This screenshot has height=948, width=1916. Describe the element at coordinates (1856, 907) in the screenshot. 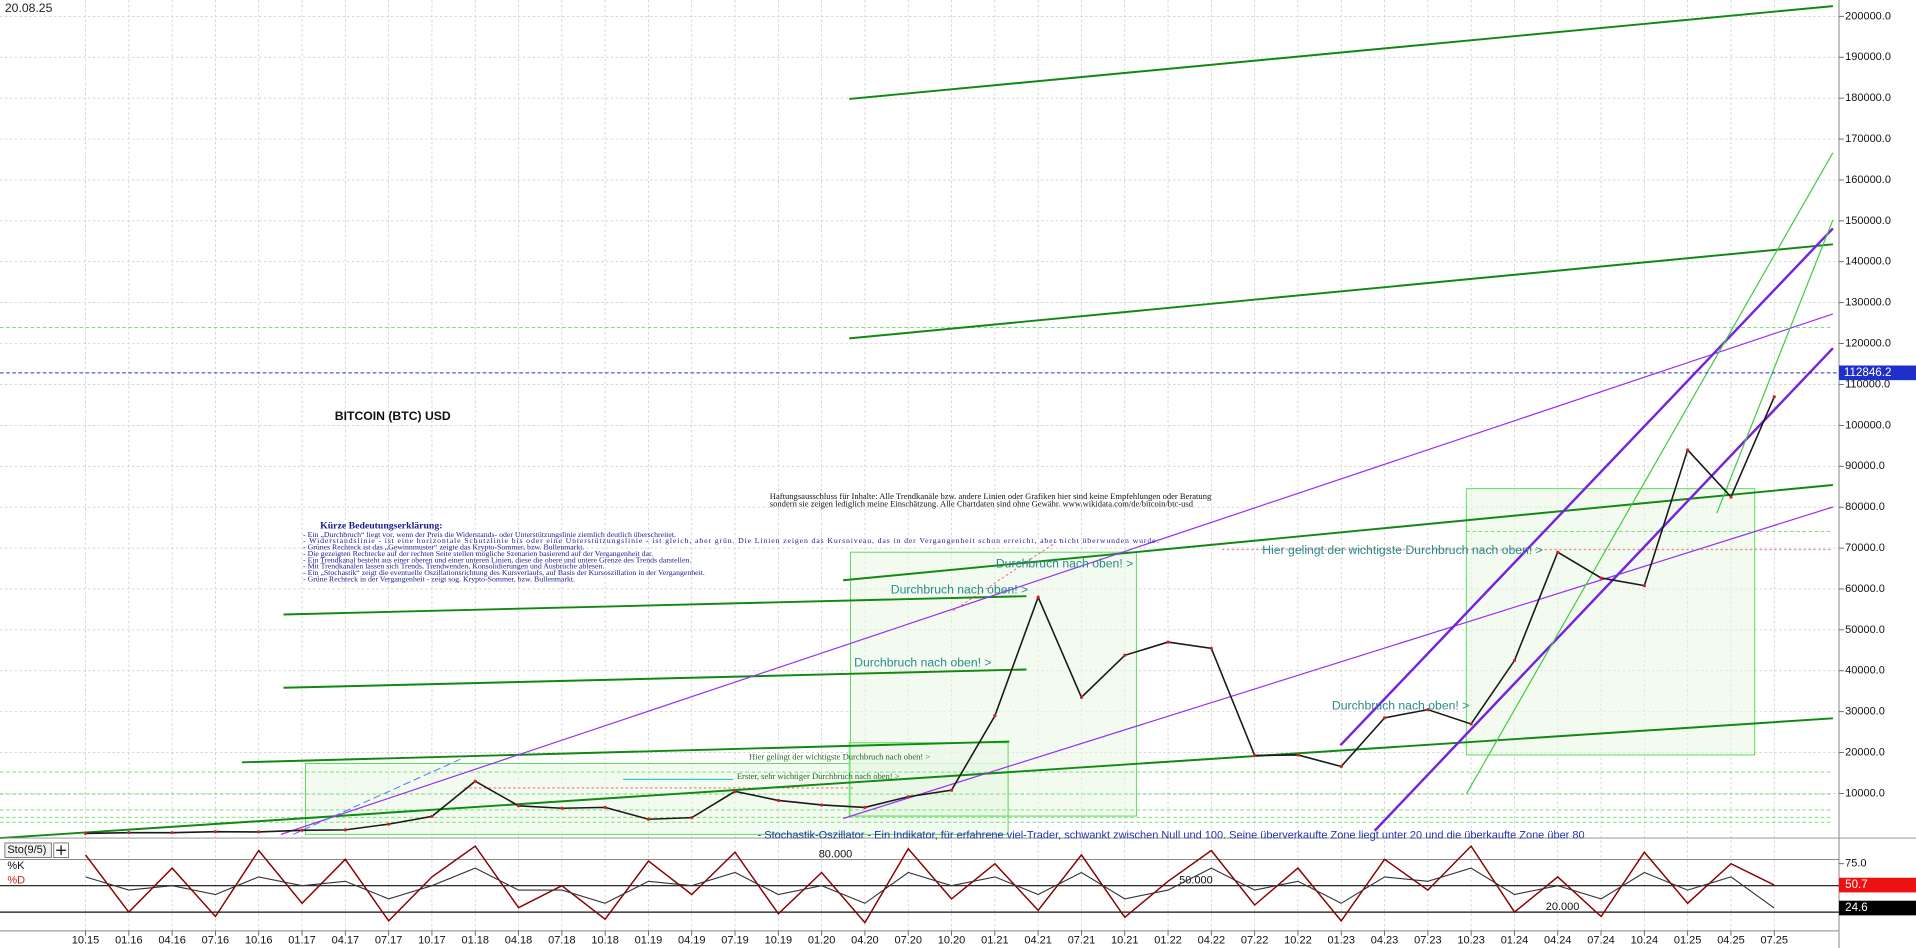

I see `value-label: 24.6` at that location.